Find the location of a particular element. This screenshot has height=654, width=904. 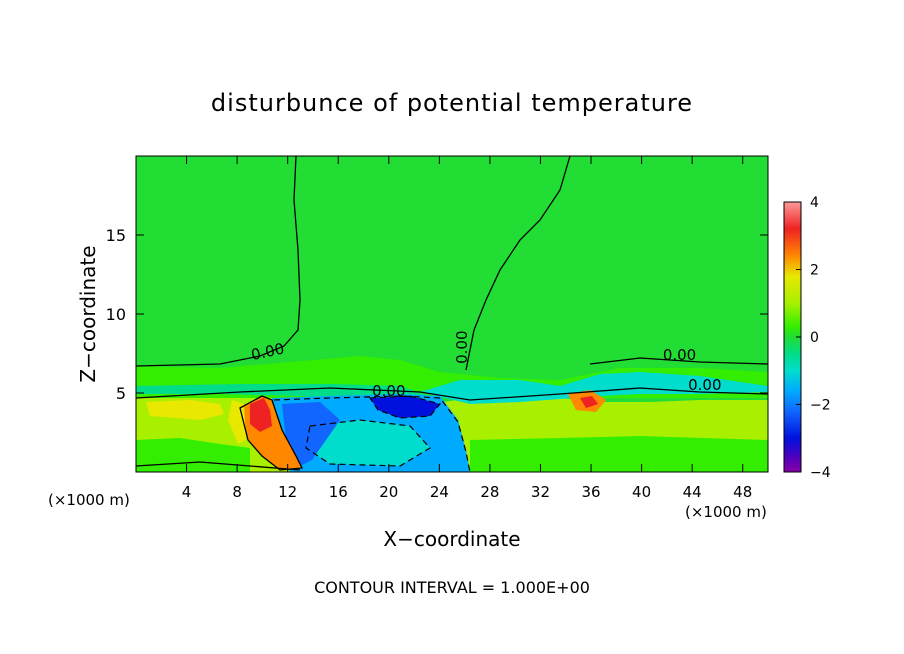

colorbar-tick-label: 4 is located at coordinates (814, 203).